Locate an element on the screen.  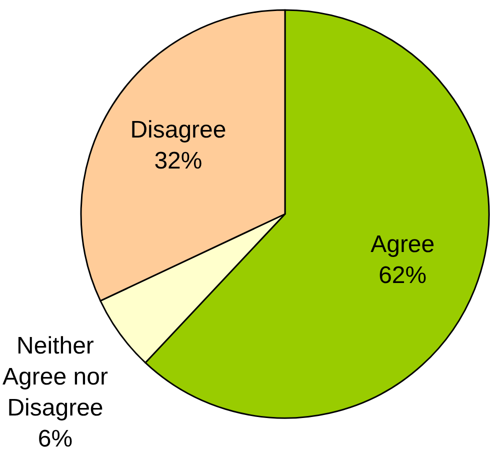
slice-label: Agree is located at coordinates (402, 244).